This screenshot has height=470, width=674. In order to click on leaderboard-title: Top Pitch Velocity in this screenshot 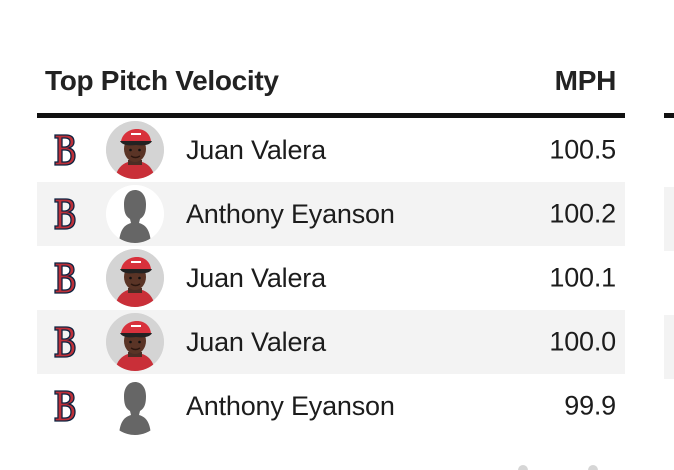, I will do `click(162, 80)`.